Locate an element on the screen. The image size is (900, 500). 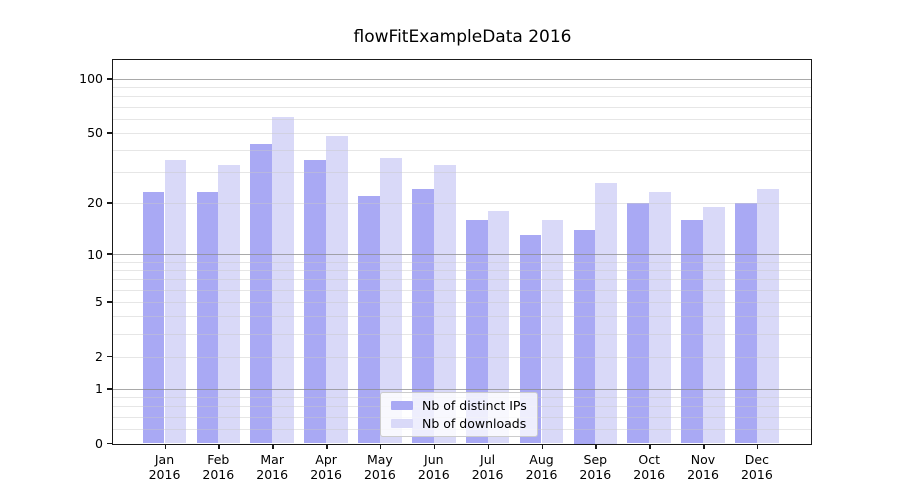
bar-distinct-ips-aug is located at coordinates (530, 339).